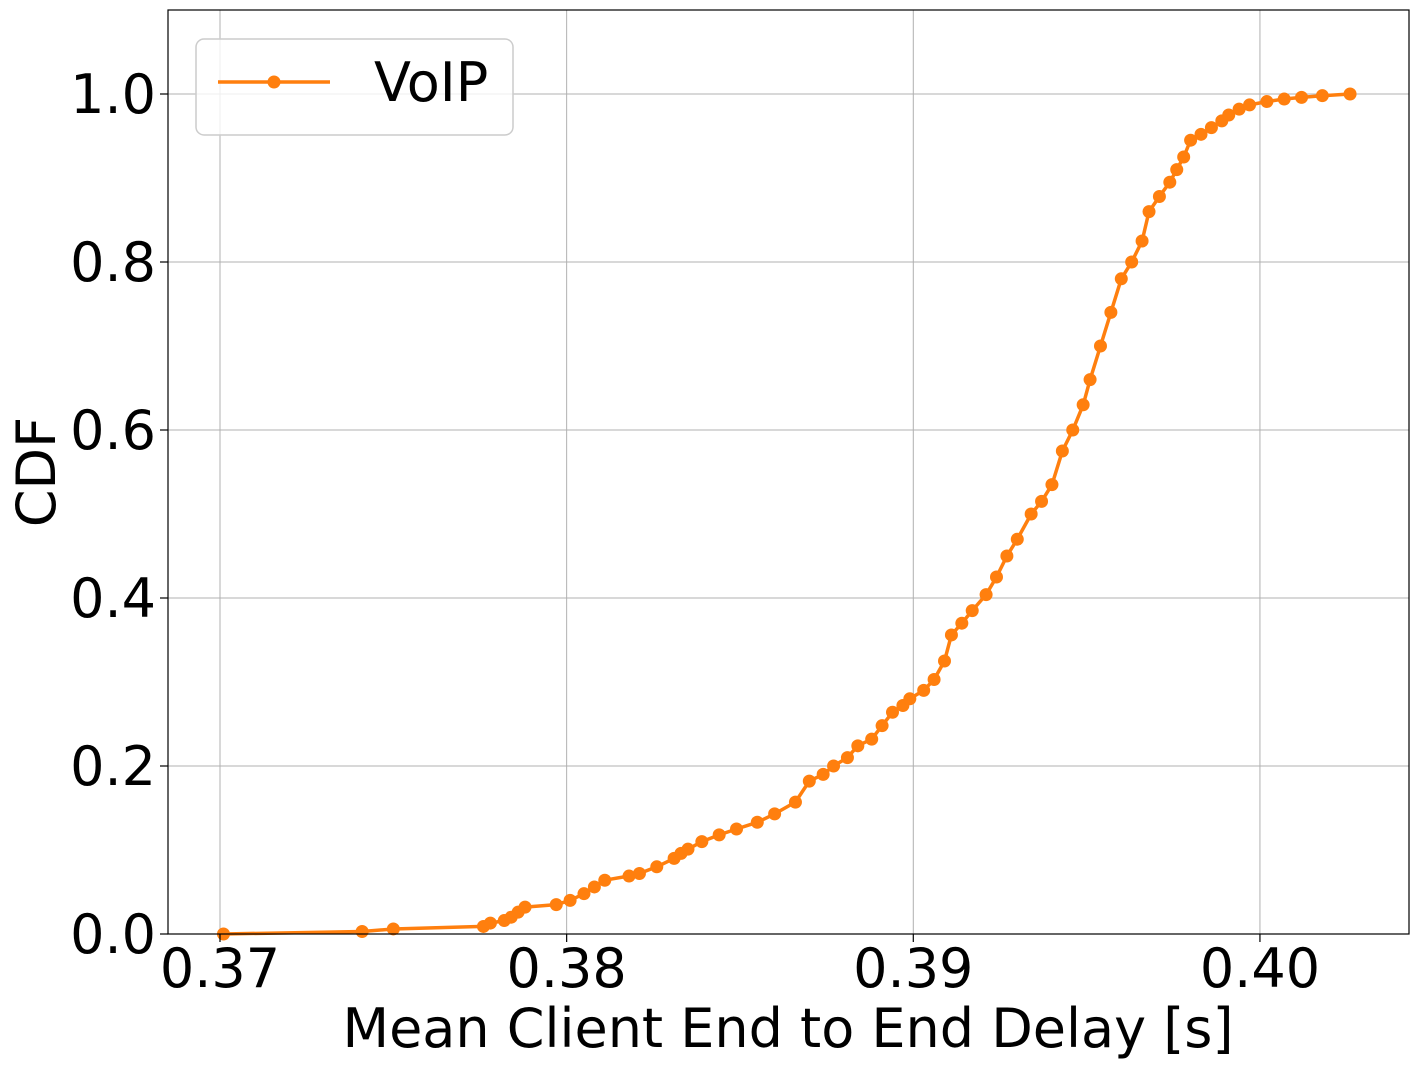 This screenshot has width=1417, height=1067. What do you see at coordinates (274, 82) in the screenshot?
I see `legend-circle-marker` at bounding box center [274, 82].